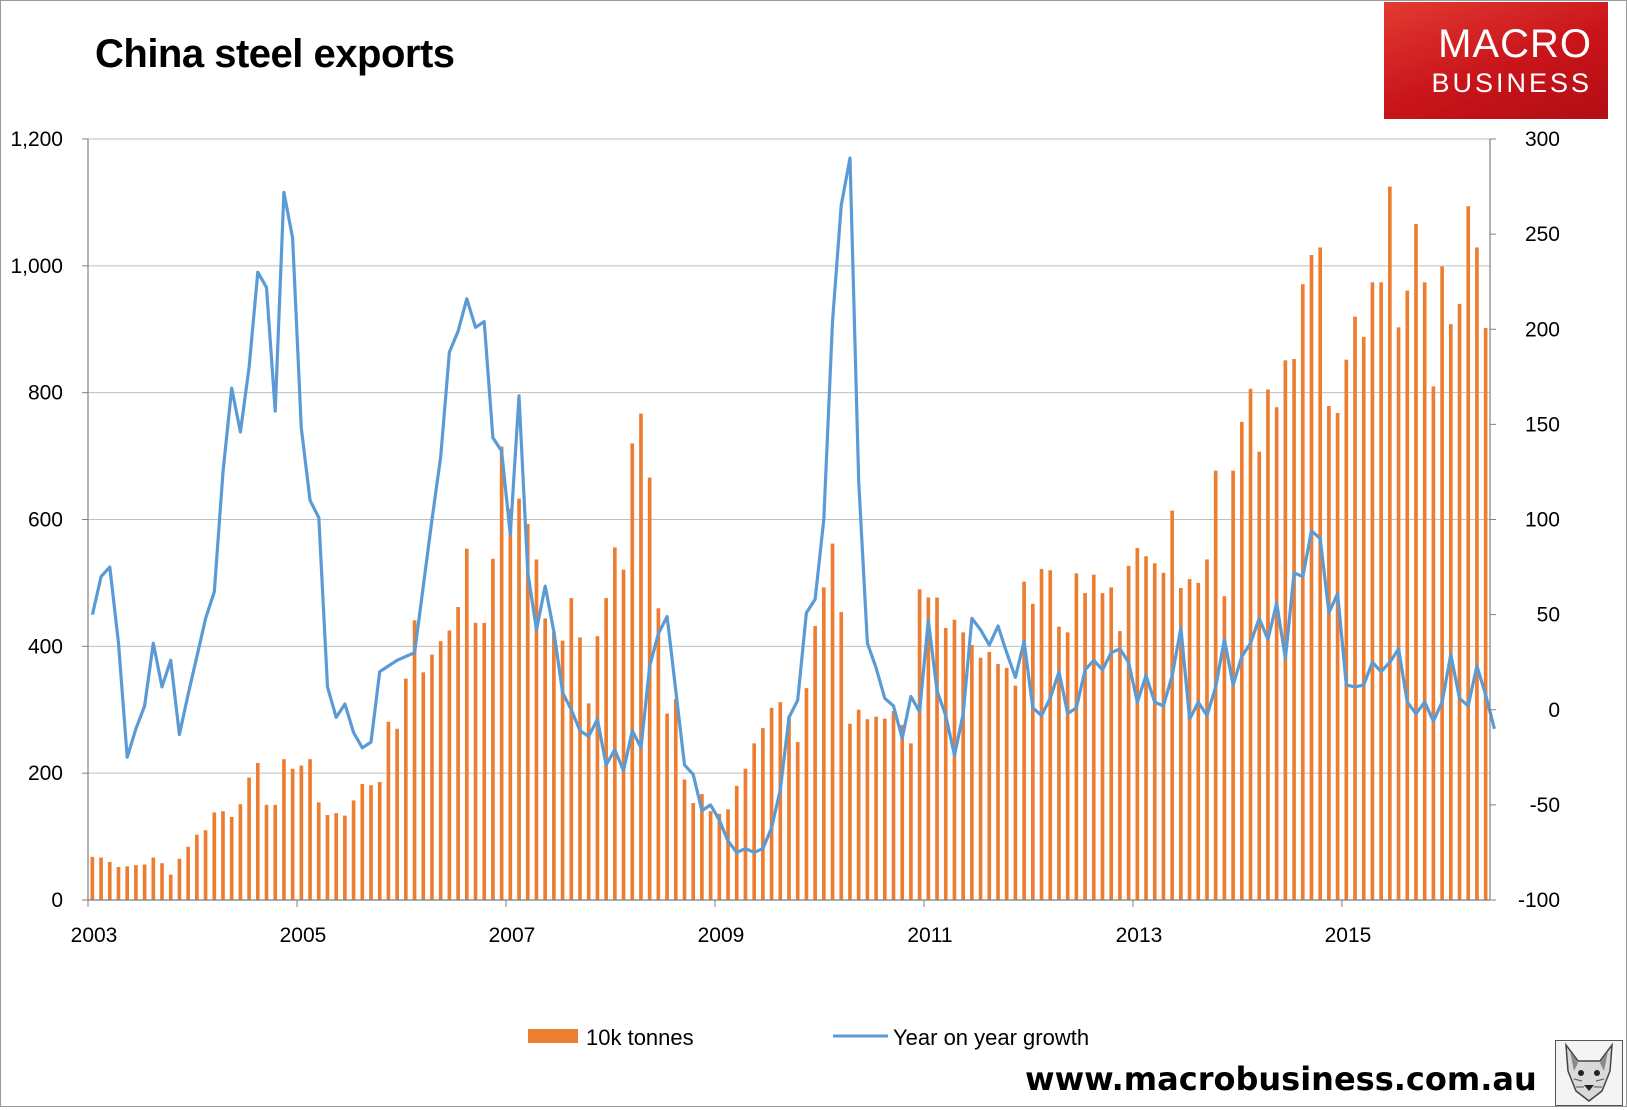 This screenshot has height=1110, width=1627. Describe the element at coordinates (45, 520) in the screenshot. I see `y-left-tick-label-3: 600` at that location.